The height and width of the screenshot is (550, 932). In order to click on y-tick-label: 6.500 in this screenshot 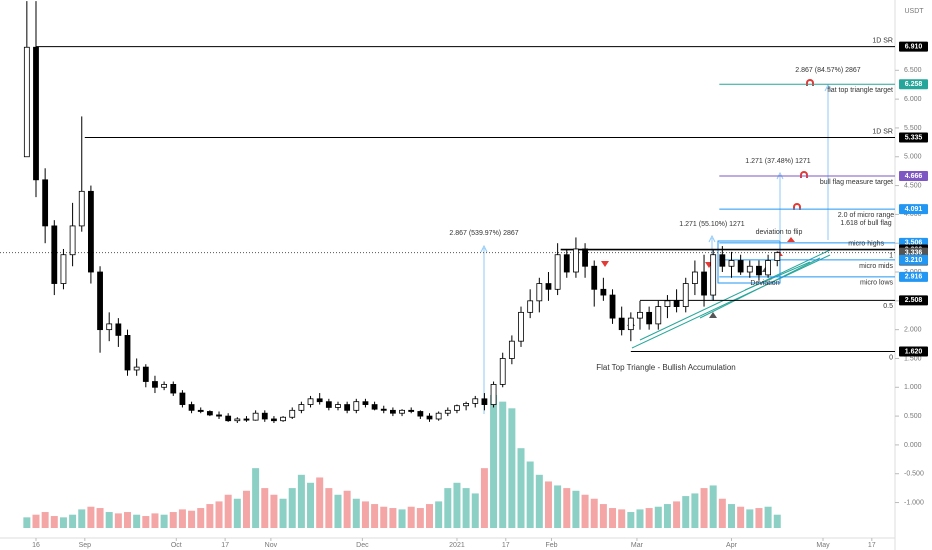, I will do `click(913, 70)`.